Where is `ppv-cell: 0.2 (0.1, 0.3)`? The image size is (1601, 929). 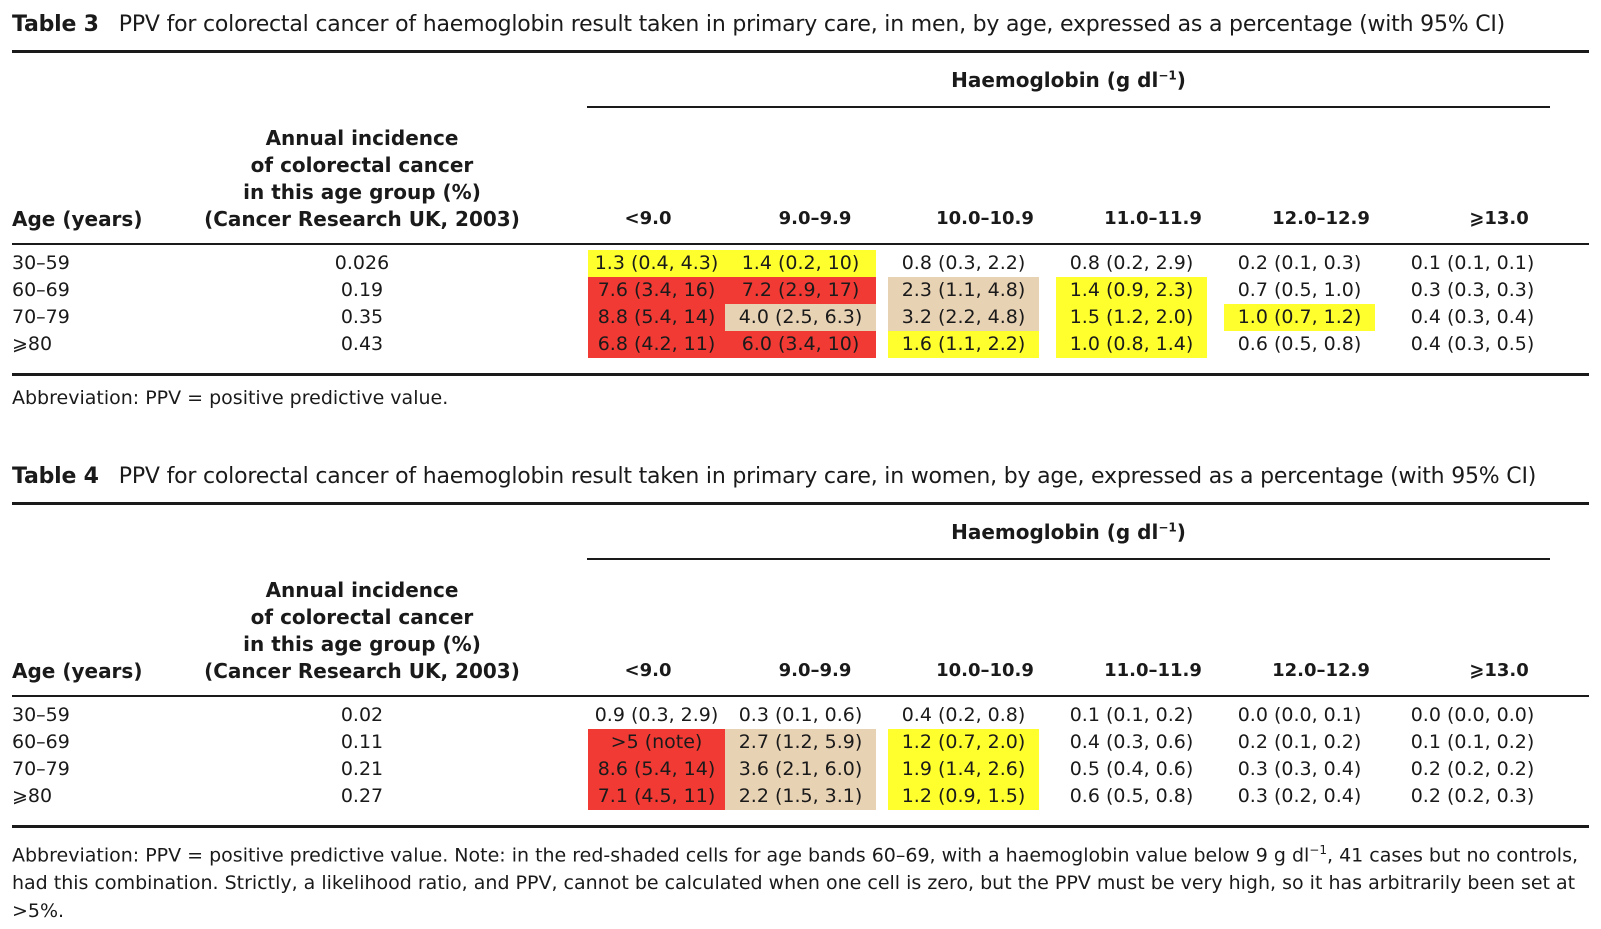 ppv-cell: 0.2 (0.1, 0.3) is located at coordinates (1299, 263).